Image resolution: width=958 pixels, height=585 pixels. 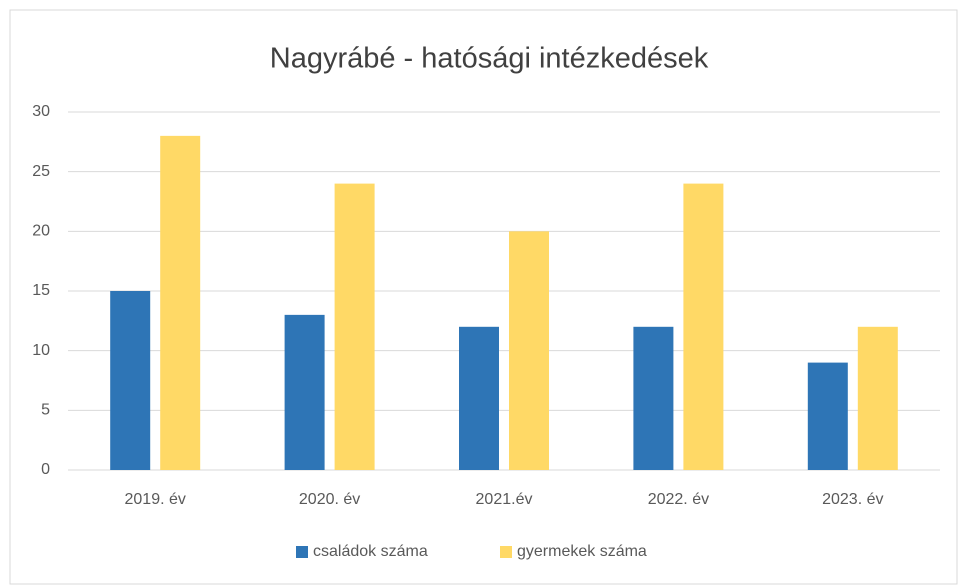 I want to click on y-tick-label: 0, so click(x=45, y=469).